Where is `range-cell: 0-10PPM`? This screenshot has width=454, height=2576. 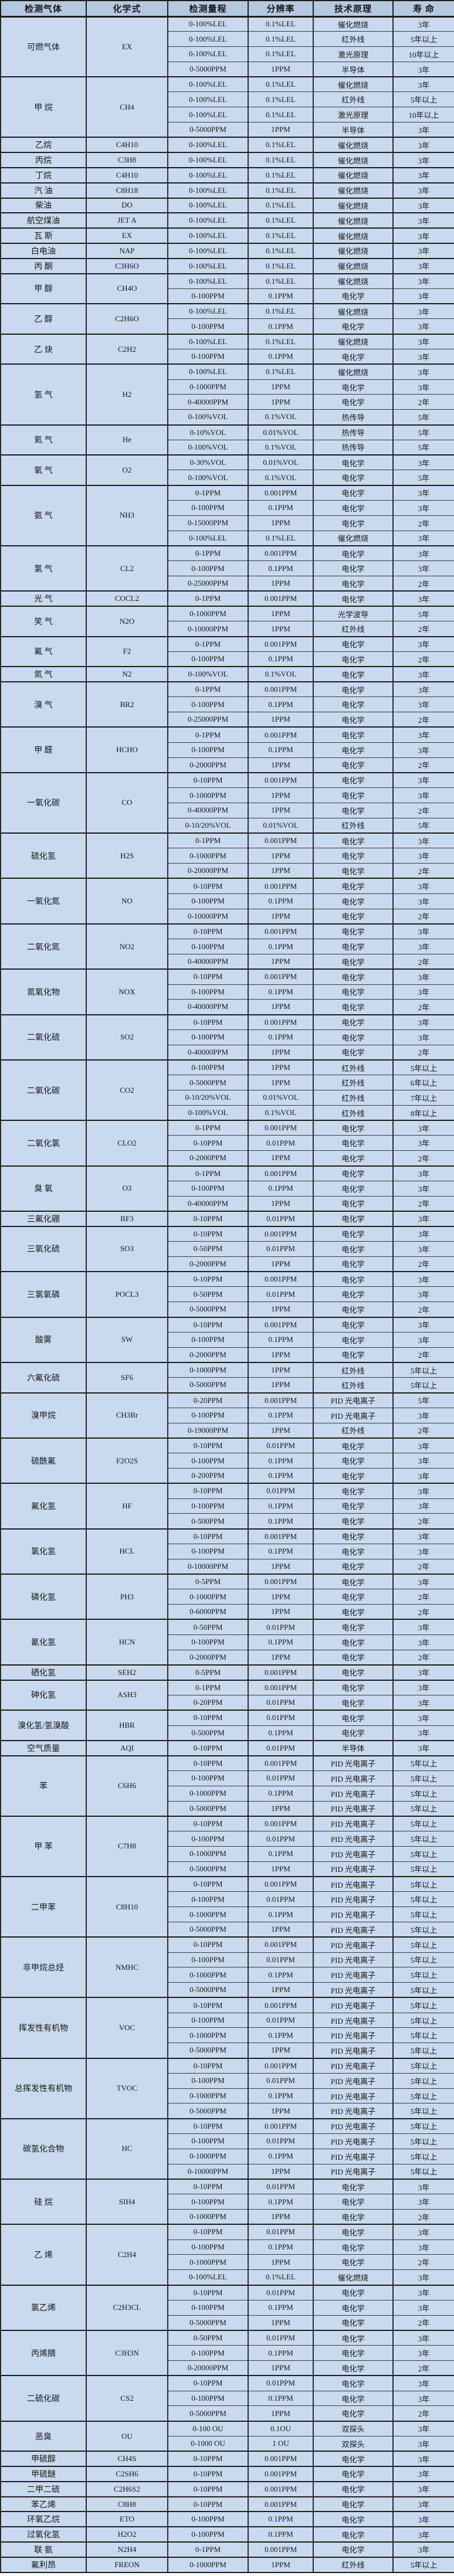 range-cell: 0-10PPM is located at coordinates (208, 1022).